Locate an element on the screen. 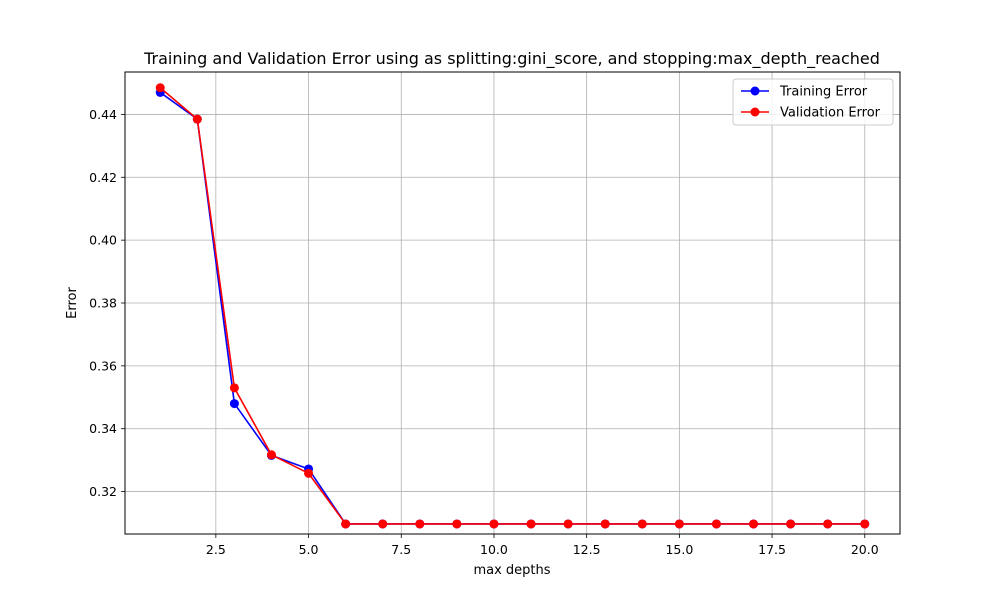 The width and height of the screenshot is (1000, 604). legend: Training Error Validation Error is located at coordinates (813, 102).